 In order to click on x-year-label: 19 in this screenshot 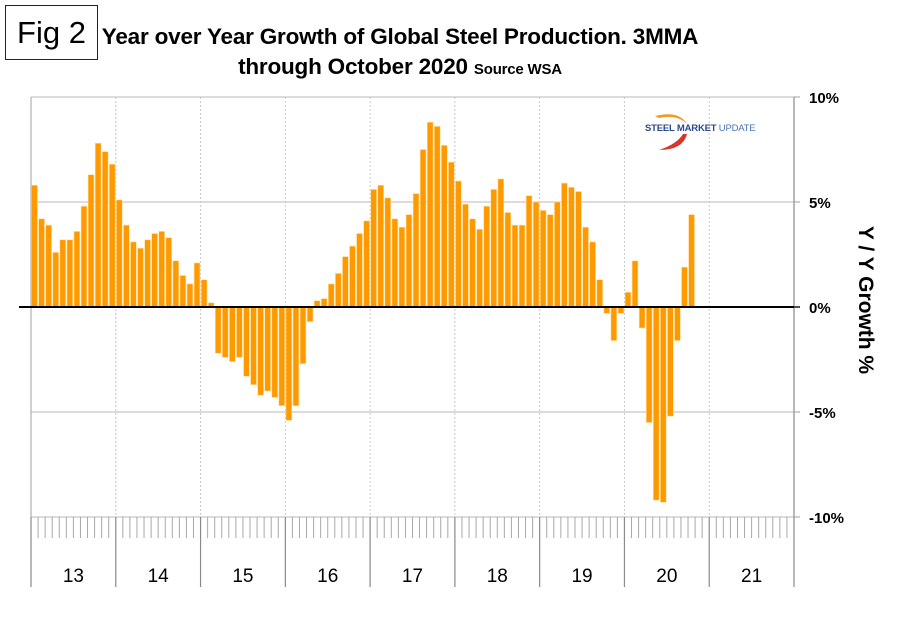, I will do `click(581, 576)`.